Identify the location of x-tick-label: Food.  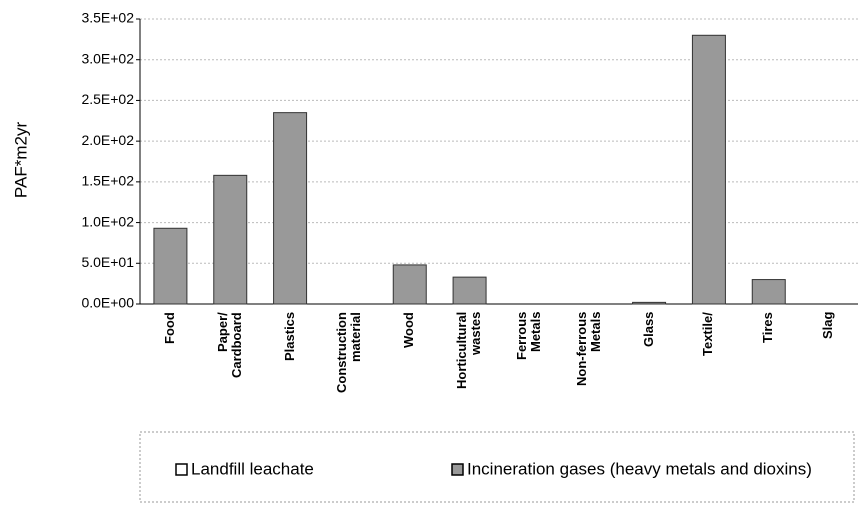
(169, 328).